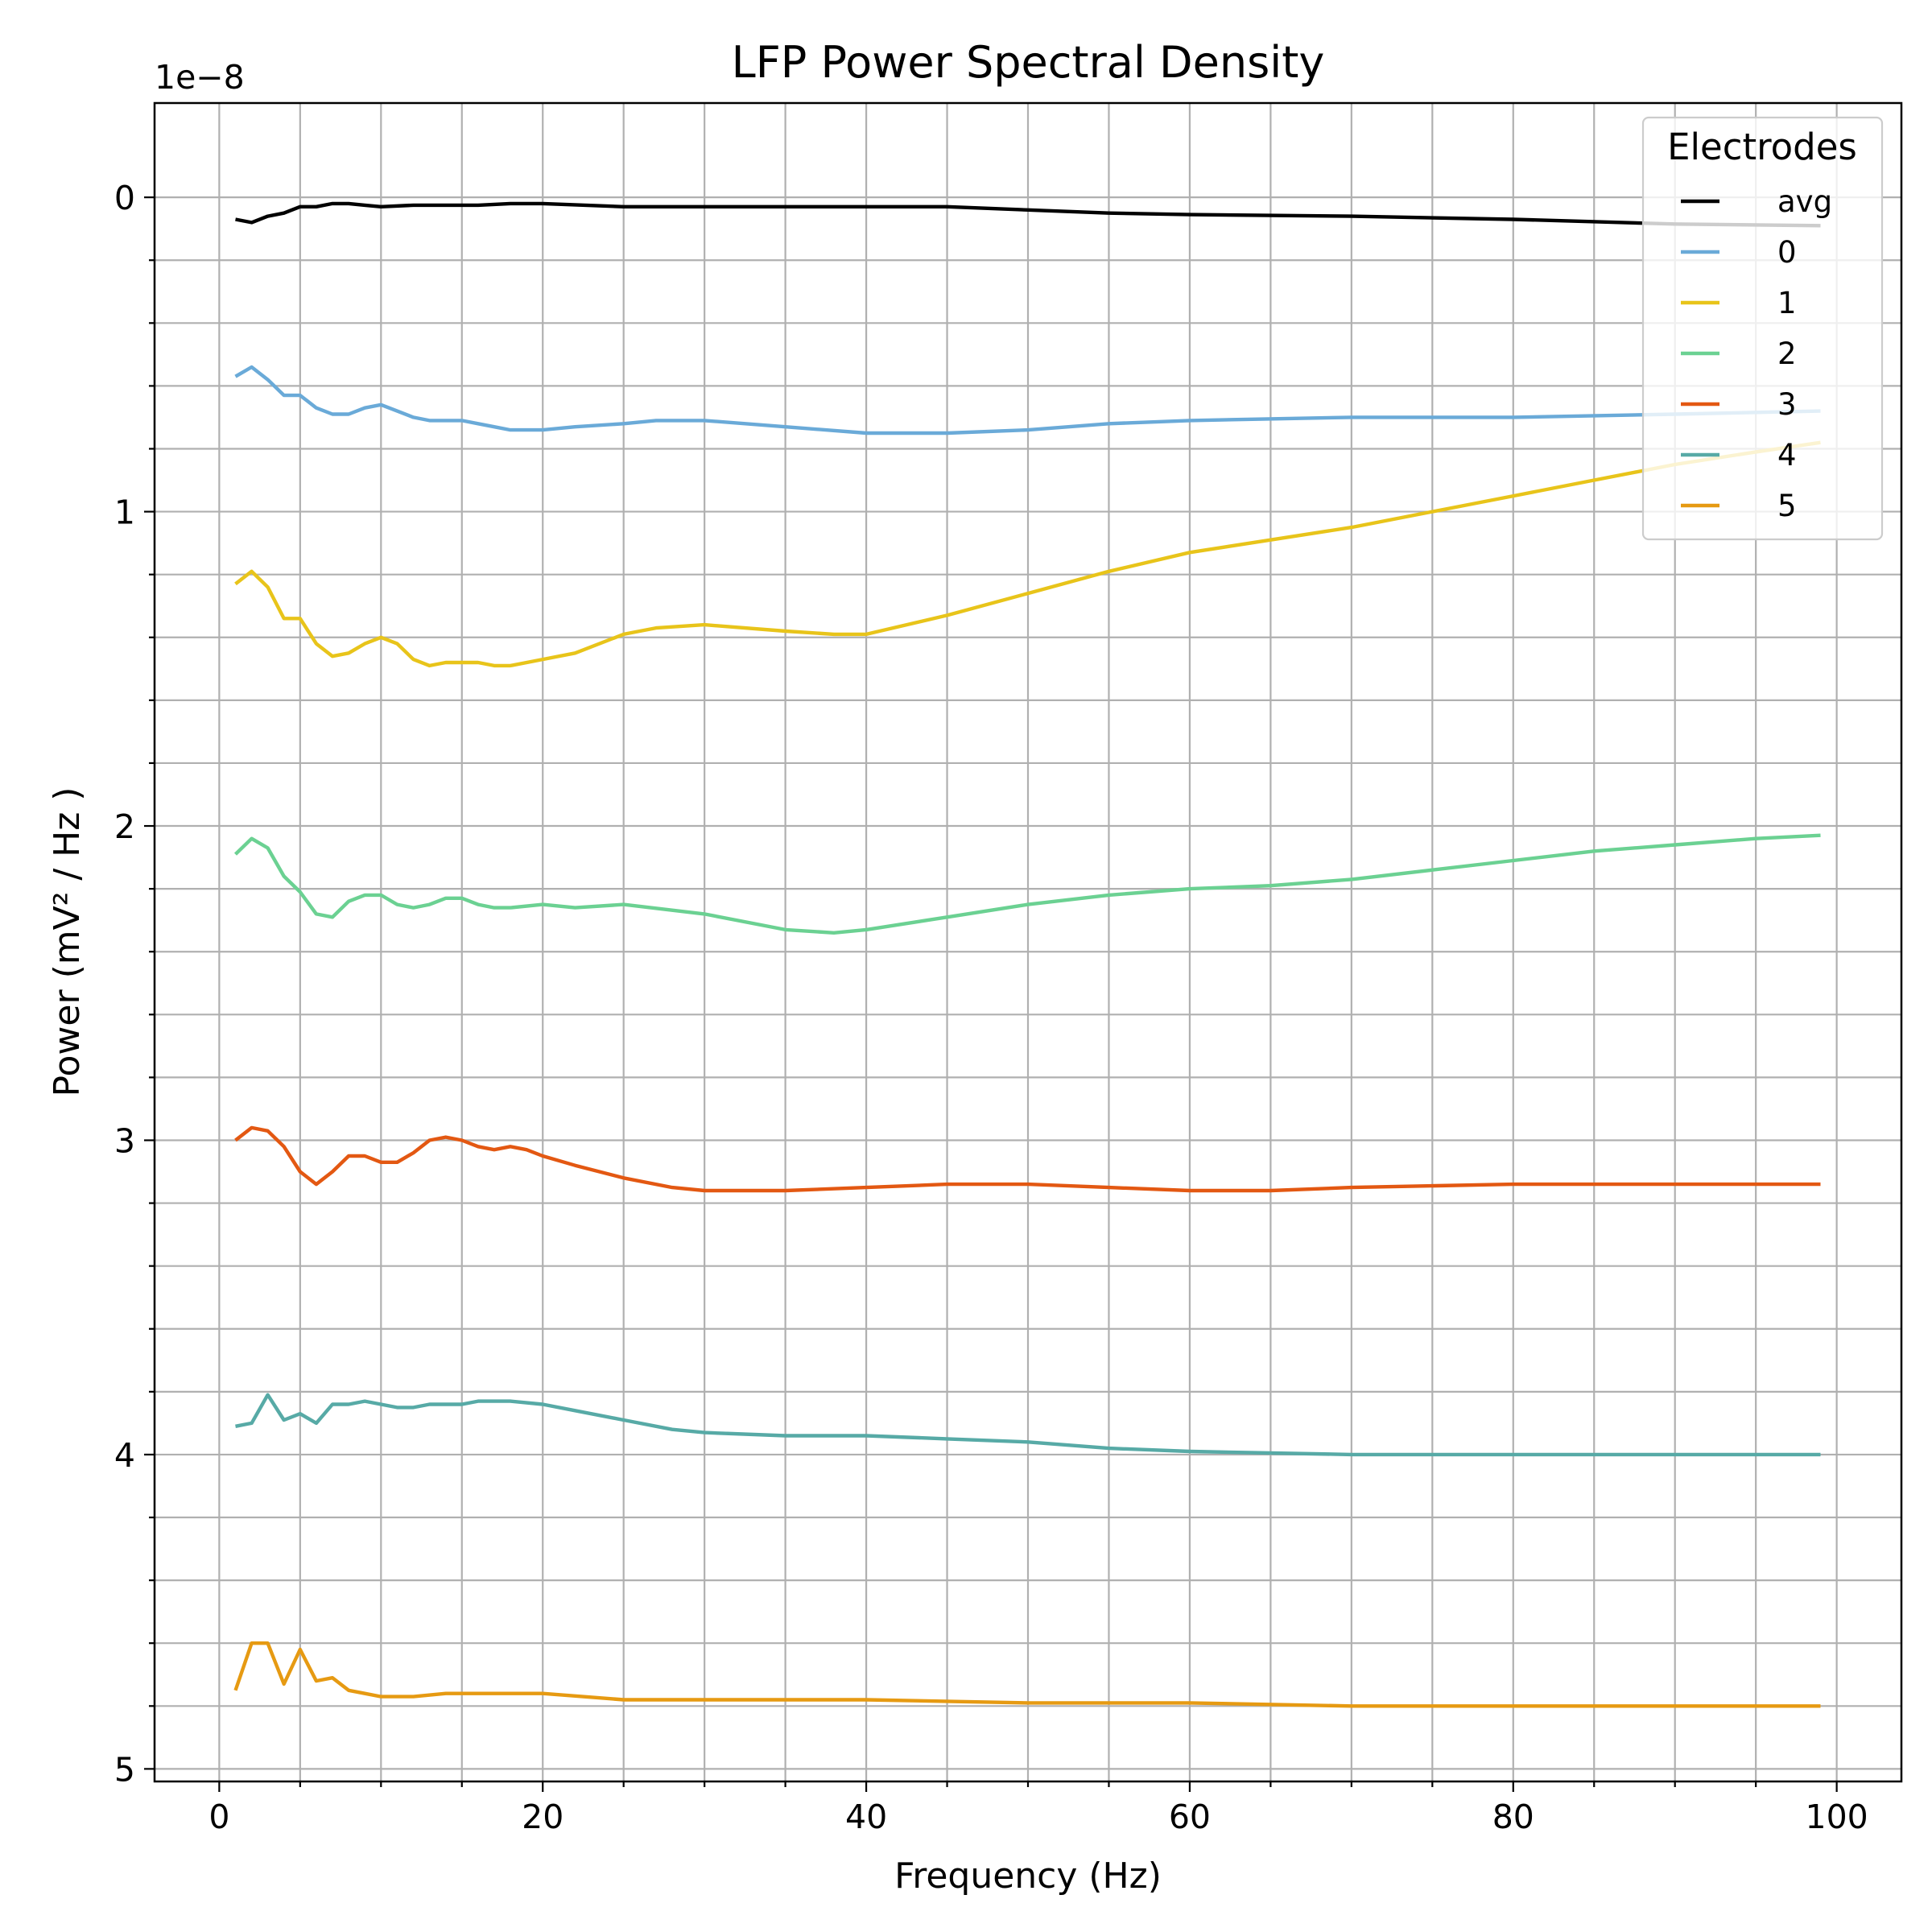 This screenshot has width=1932, height=1932. I want to click on legend-entries: avg 0 1 2 3 4 5, so click(1756, 353).